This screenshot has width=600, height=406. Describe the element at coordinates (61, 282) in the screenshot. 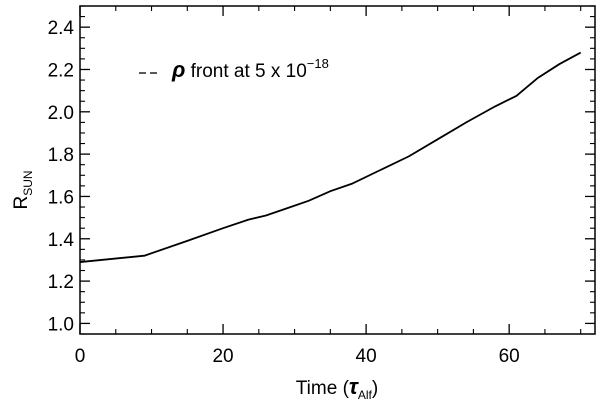

I see `y-tick-label: 1.2` at that location.